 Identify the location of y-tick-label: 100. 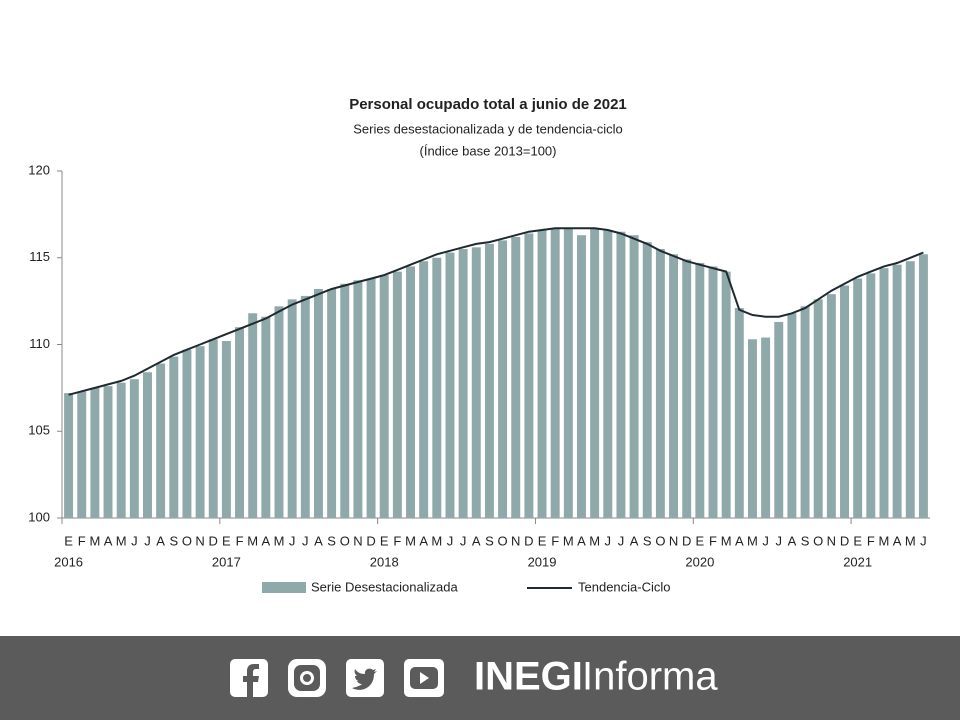
(39, 516).